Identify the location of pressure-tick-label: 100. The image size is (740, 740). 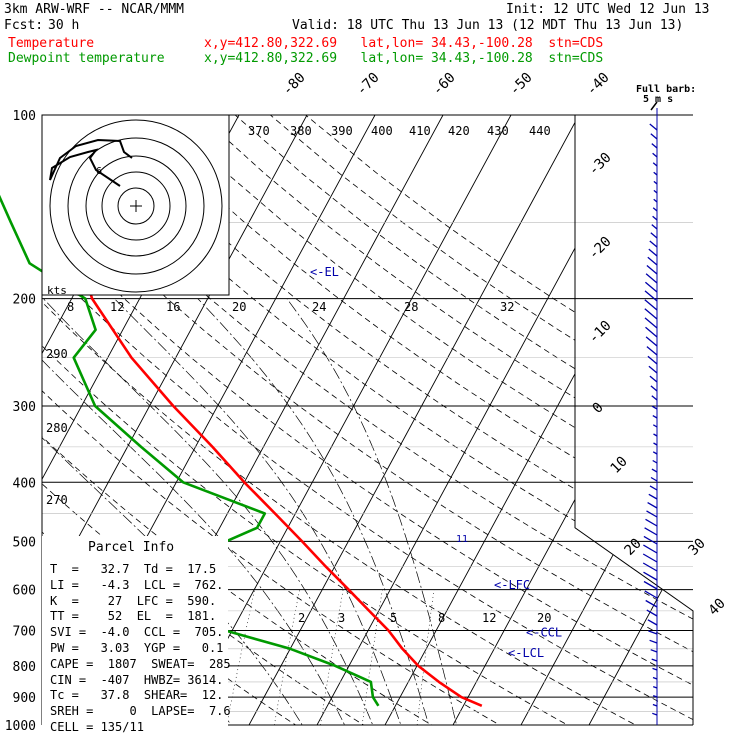
(24, 116).